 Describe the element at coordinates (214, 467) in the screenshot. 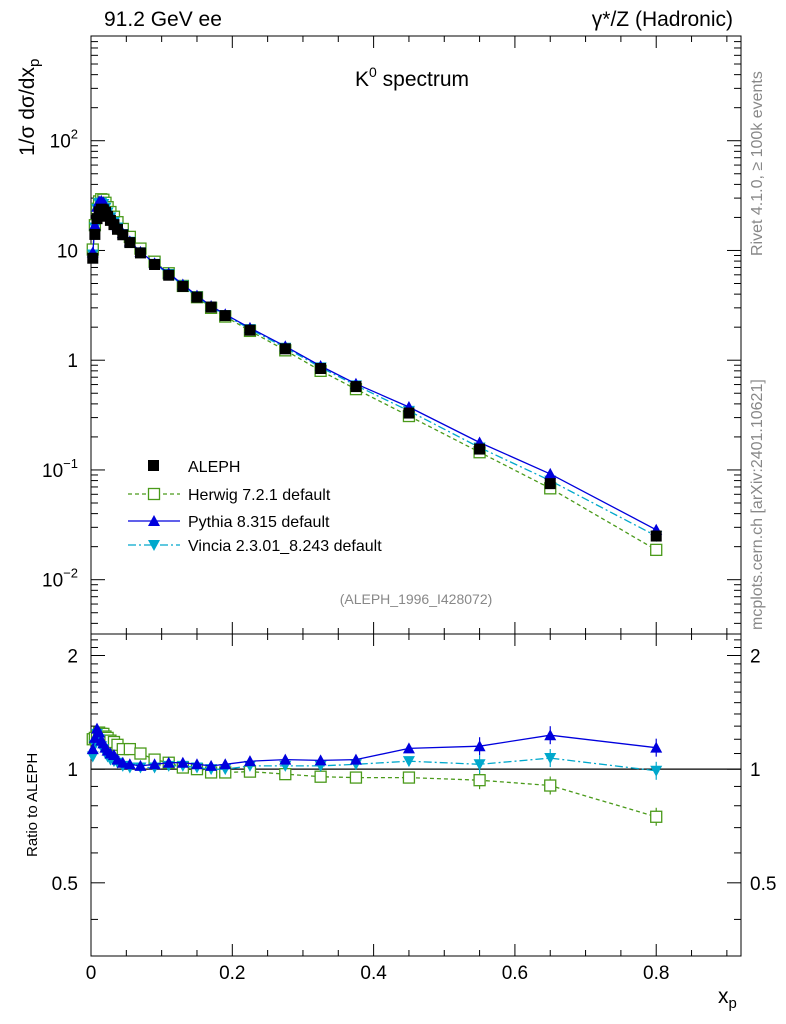

I see `legend-label-aleph: ALEPH` at that location.